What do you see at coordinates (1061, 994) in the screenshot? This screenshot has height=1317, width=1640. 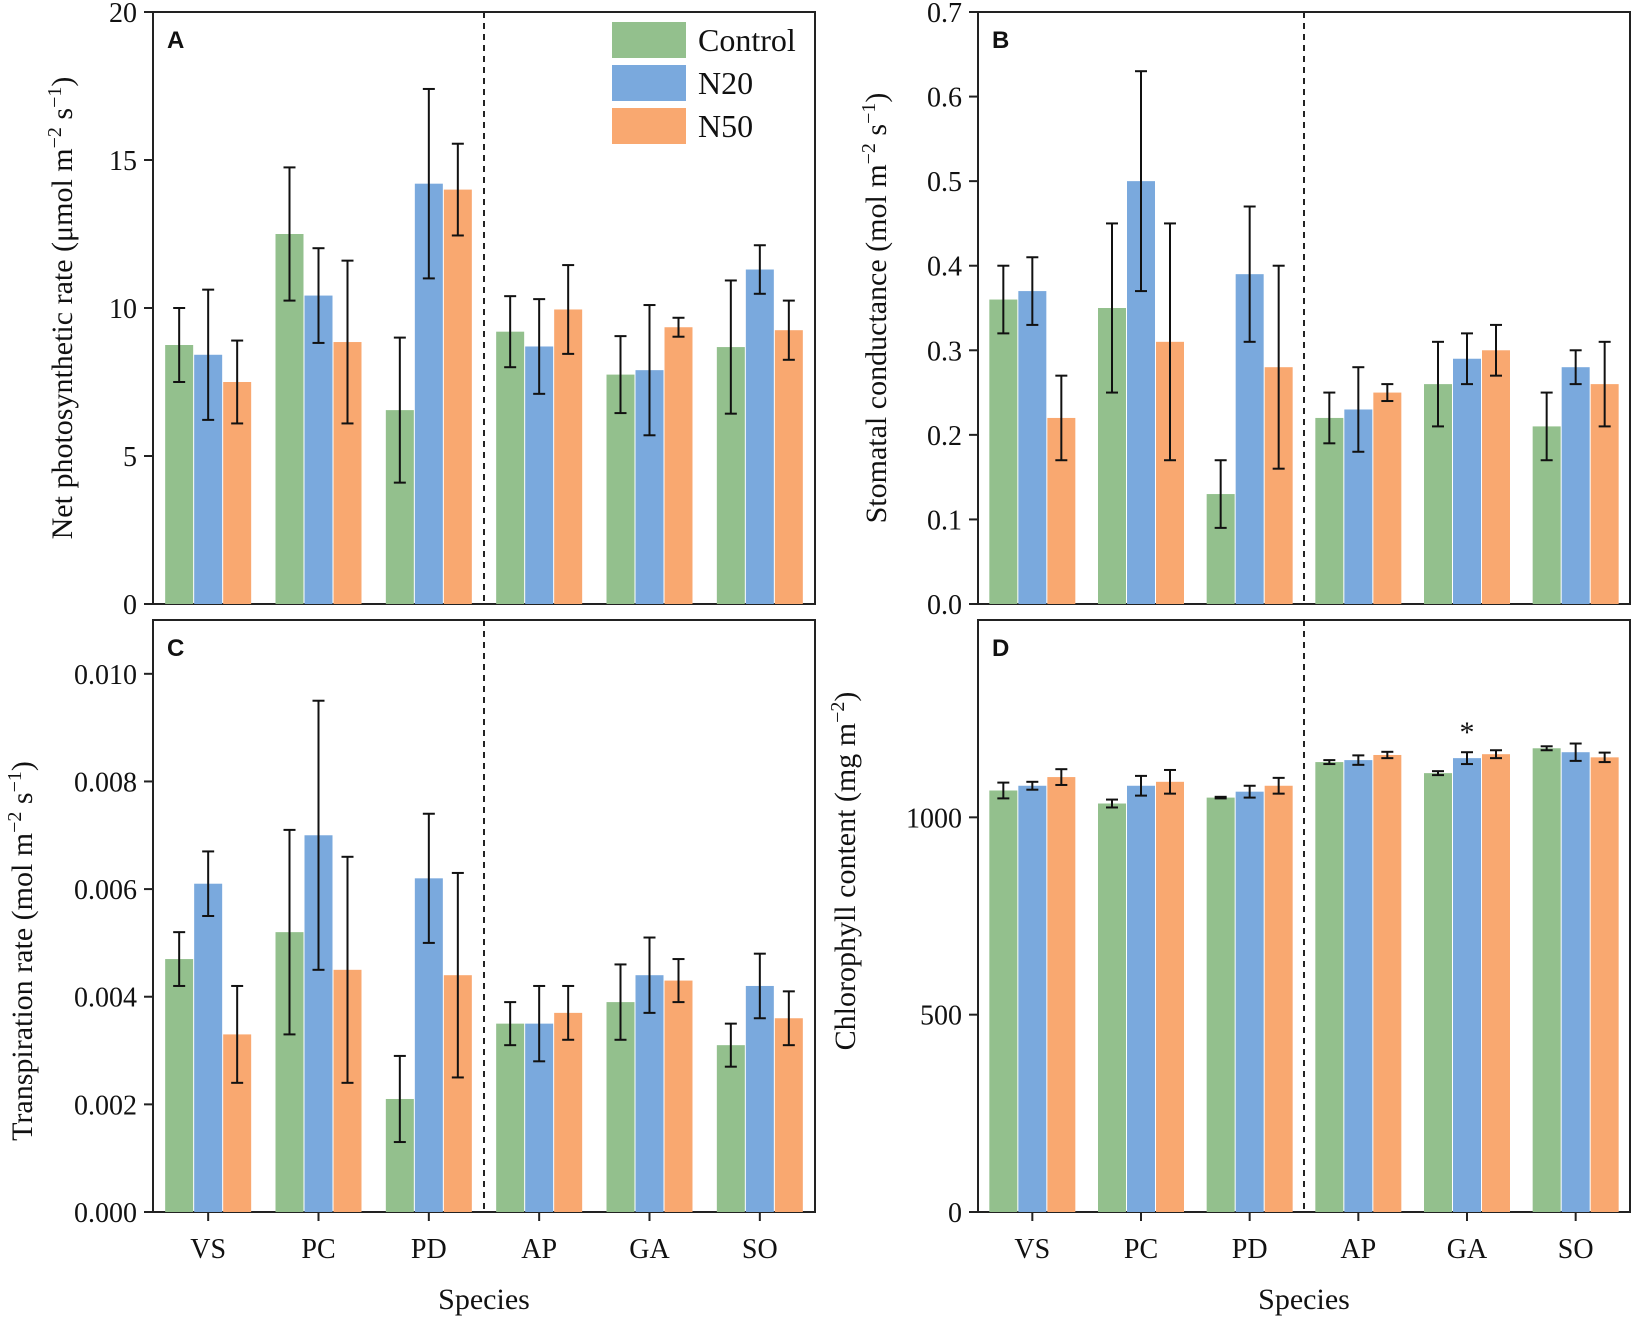 I see `bar-vs-n50` at bounding box center [1061, 994].